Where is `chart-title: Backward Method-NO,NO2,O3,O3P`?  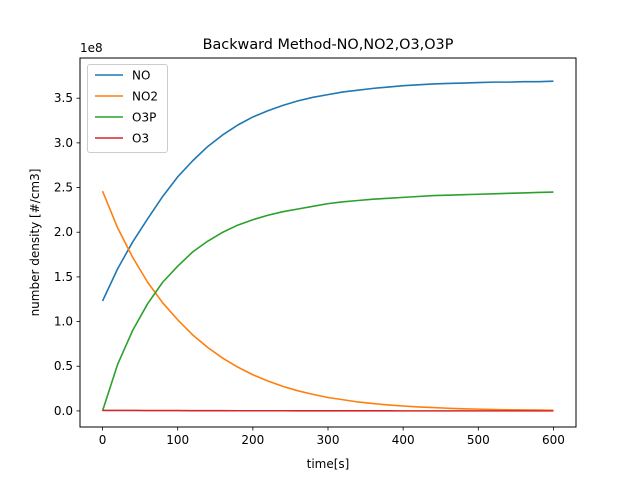
chart-title: Backward Method-NO,NO2,O3,O3P is located at coordinates (328, 45).